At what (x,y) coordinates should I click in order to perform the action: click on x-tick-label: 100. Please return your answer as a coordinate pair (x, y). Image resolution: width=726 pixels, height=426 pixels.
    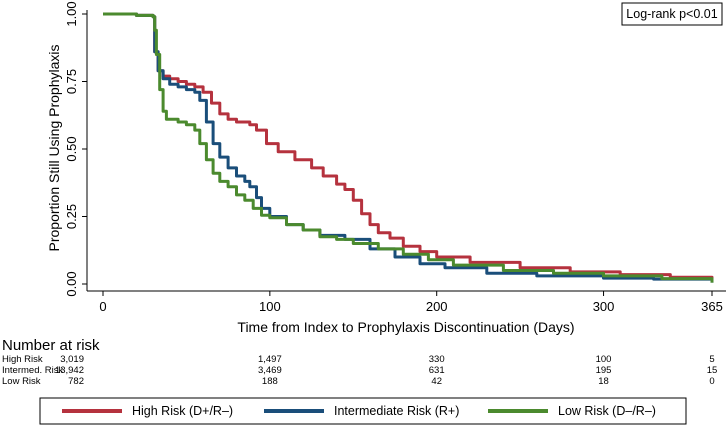
    Looking at the image, I should click on (270, 306).